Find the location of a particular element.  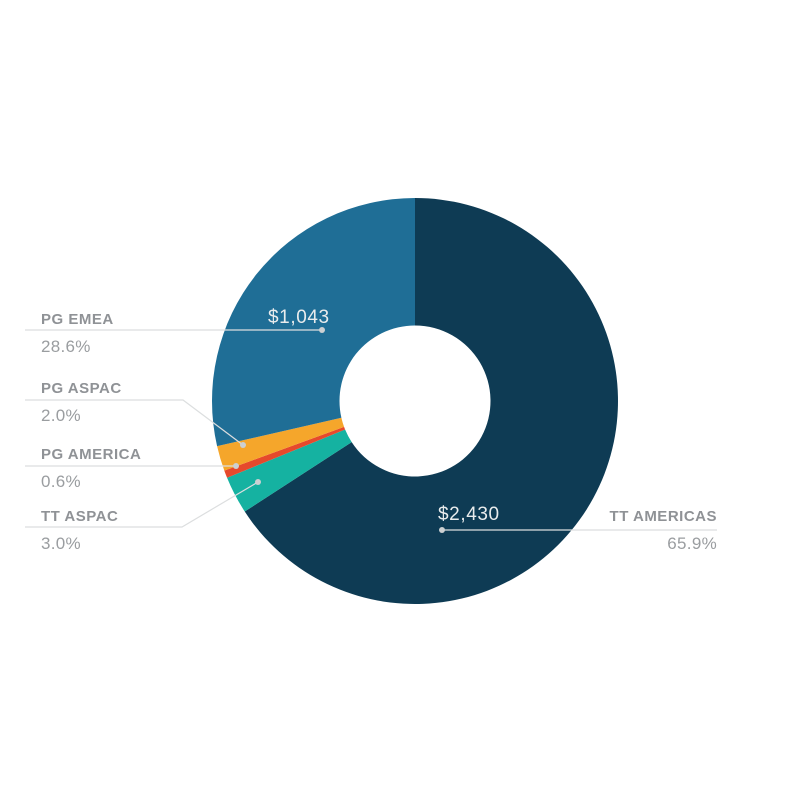

leader-line-pg-aspac is located at coordinates (134, 422).